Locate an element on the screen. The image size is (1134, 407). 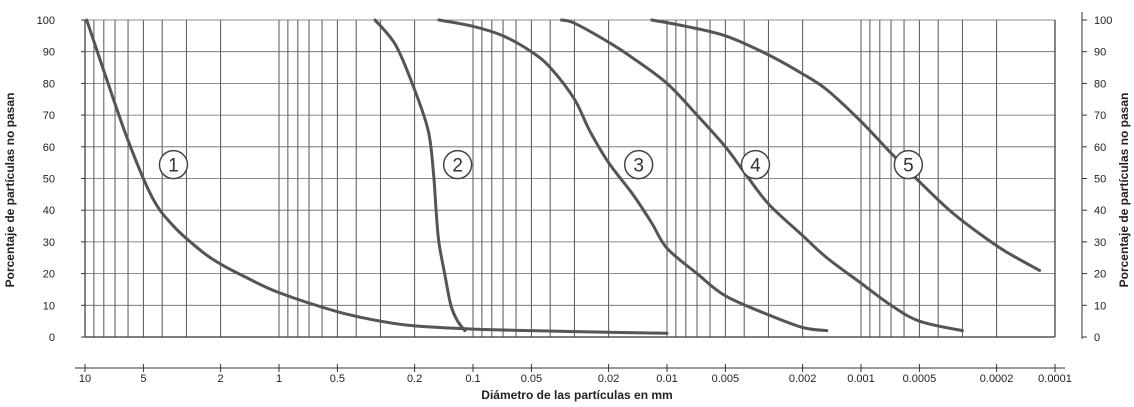
series-5-label-circle is located at coordinates (908, 164).